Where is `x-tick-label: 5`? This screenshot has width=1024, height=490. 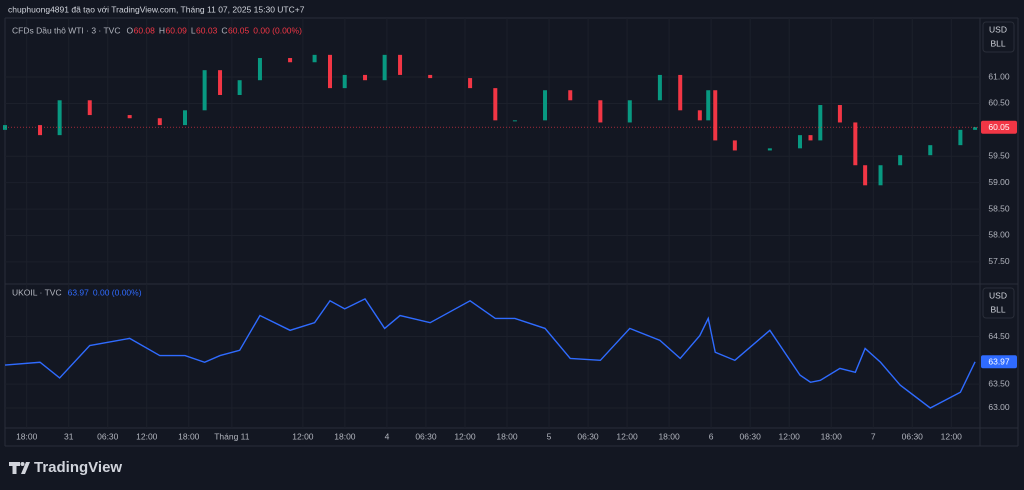 x-tick-label: 5 is located at coordinates (549, 436).